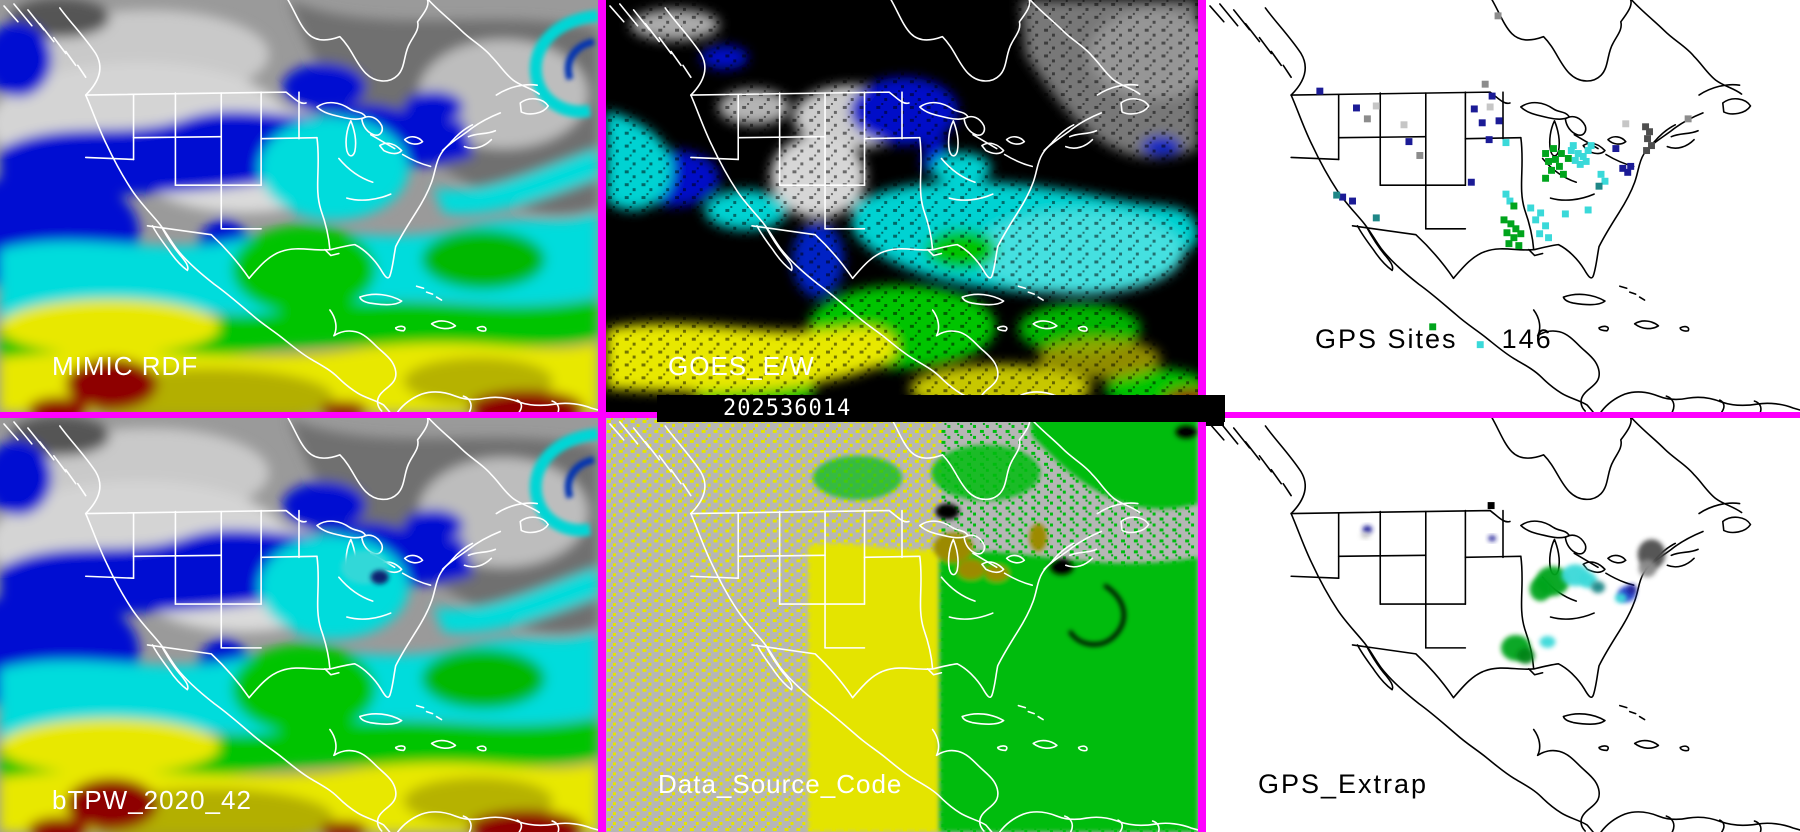  What do you see at coordinates (787, 408) in the screenshot?
I see `timestamp-text: 202536014` at bounding box center [787, 408].